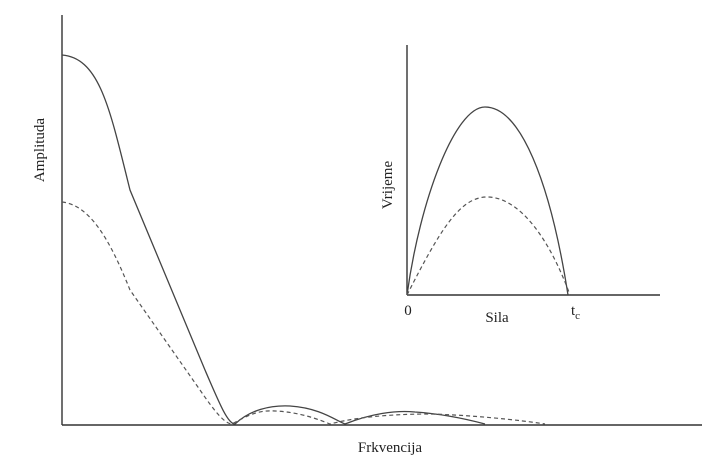  I want to click on end-label: tc, so click(575, 312).